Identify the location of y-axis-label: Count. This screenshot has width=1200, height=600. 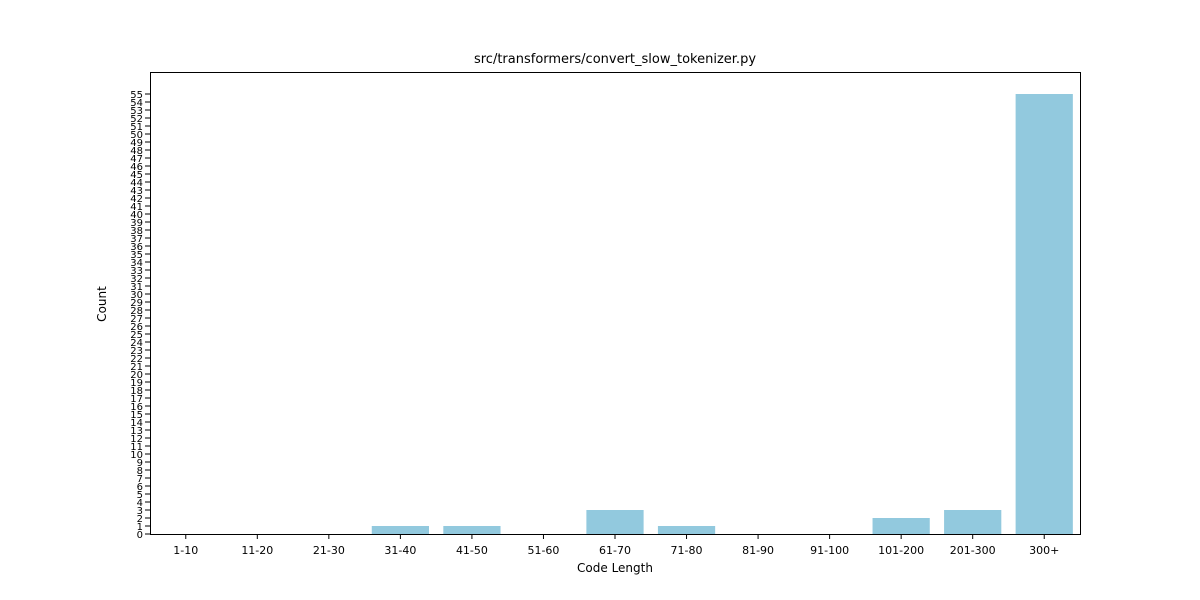
(102, 304).